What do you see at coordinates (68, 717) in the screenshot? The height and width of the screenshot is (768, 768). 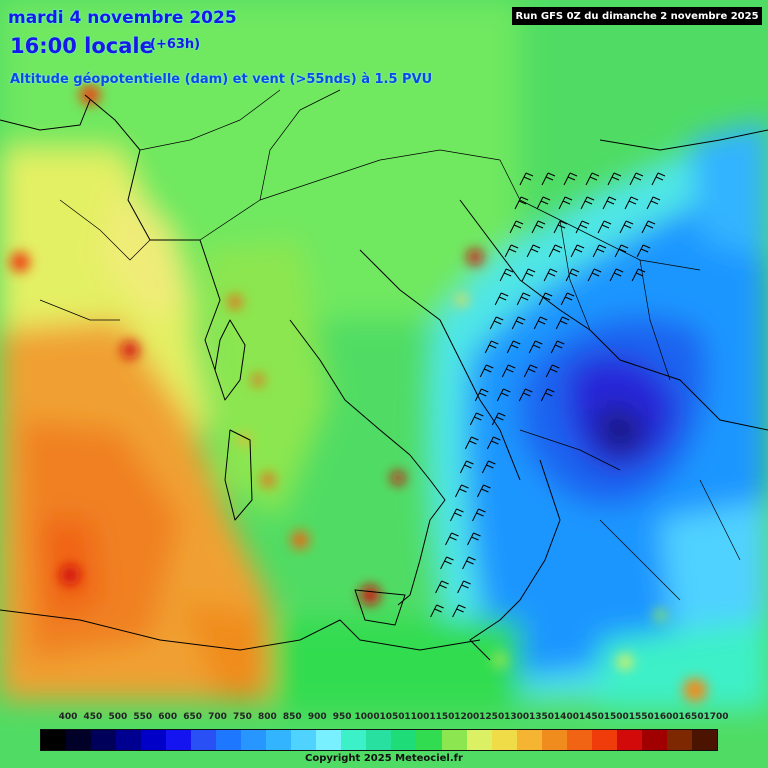 I see `legend-value: 400` at bounding box center [68, 717].